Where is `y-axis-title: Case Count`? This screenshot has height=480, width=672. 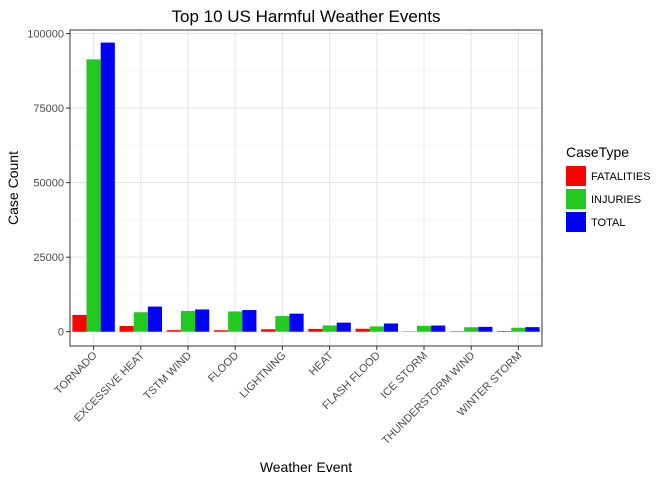
y-axis-title: Case Count is located at coordinates (13, 188).